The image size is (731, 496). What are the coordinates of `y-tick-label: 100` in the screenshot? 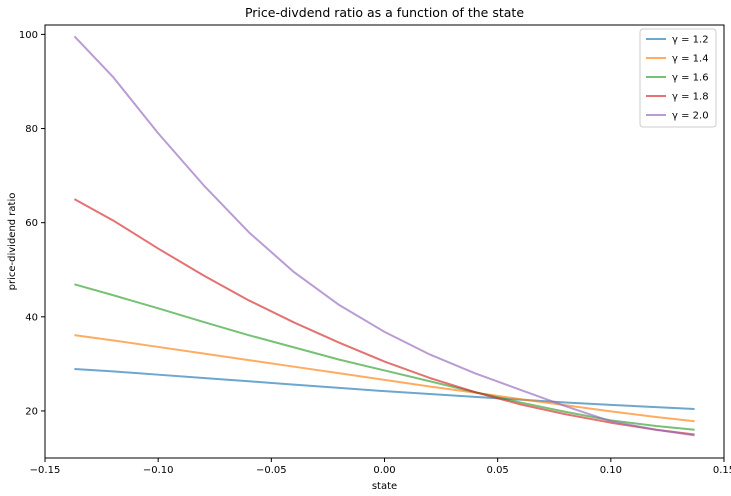 It's located at (28, 35).